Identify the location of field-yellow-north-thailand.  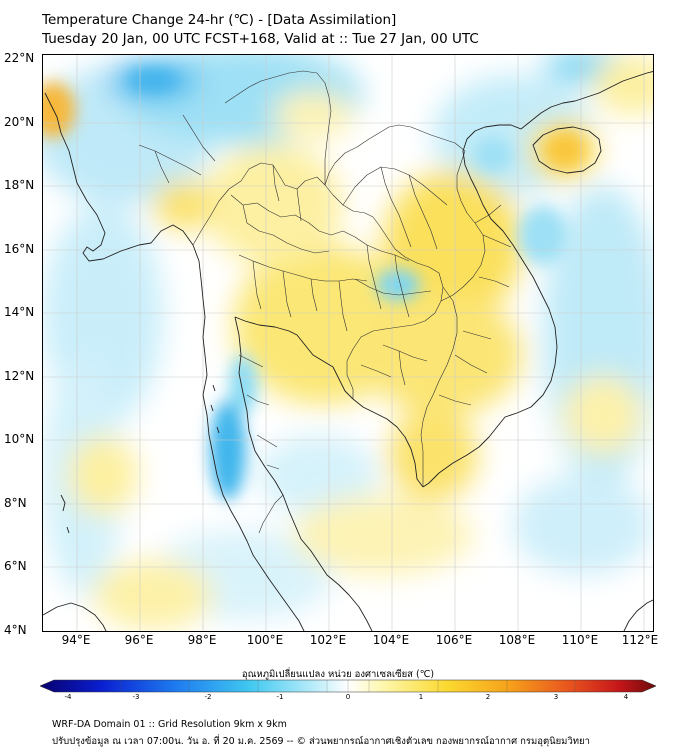
(273, 205).